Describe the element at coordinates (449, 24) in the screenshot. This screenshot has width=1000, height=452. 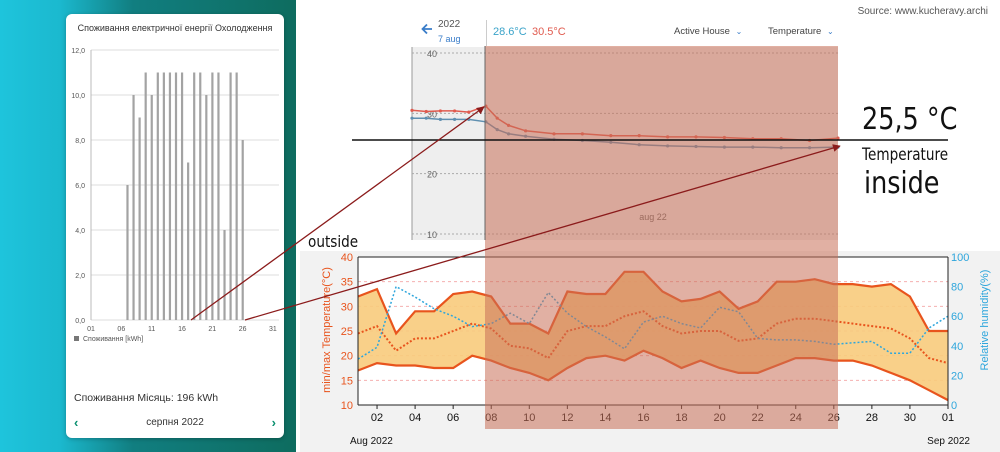
I see `header-year: 2022` at that location.